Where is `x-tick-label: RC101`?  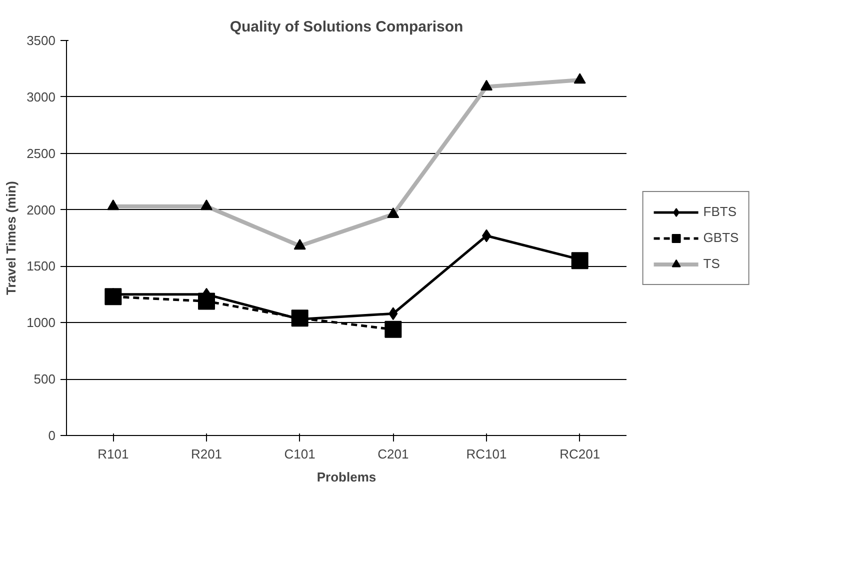
x-tick-label: RC101 is located at coordinates (486, 454).